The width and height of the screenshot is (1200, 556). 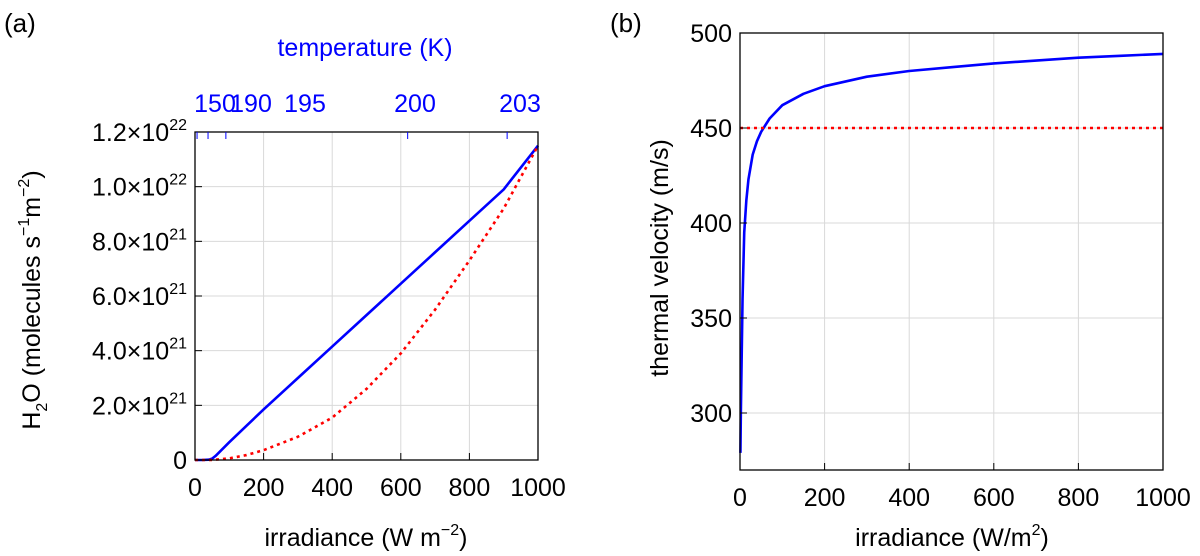 I want to click on y-tick-label: 8.0×1021​, so click(x=139, y=241).